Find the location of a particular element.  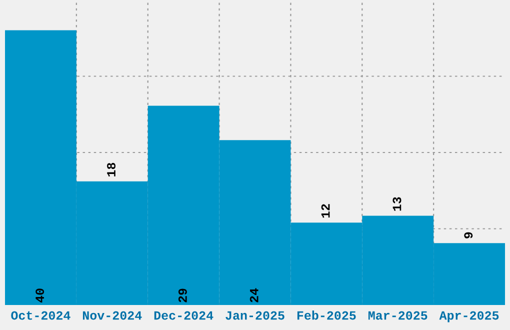

data-label: 13 is located at coordinates (397, 204).